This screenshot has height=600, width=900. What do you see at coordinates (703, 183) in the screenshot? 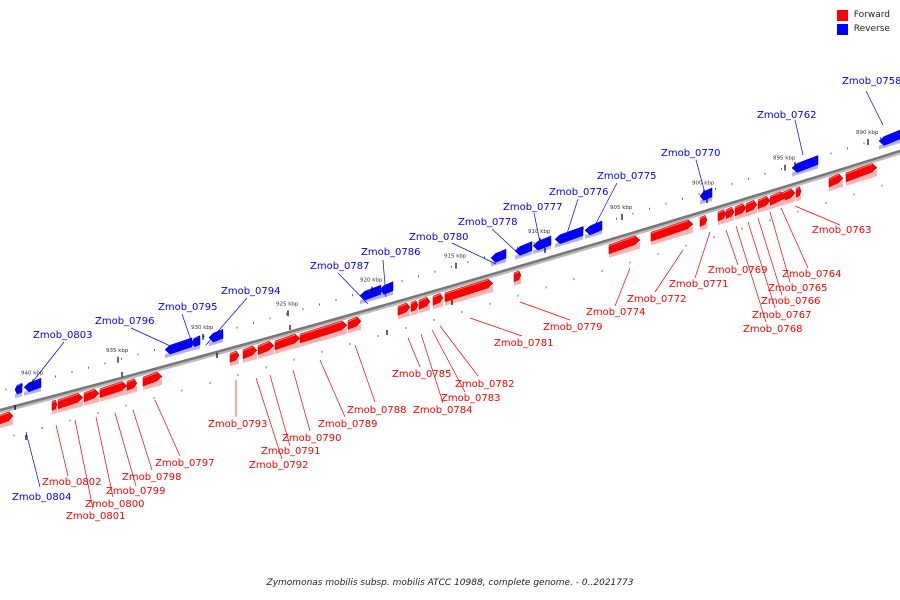
I see `scale-label: 900 kbp` at bounding box center [703, 183].